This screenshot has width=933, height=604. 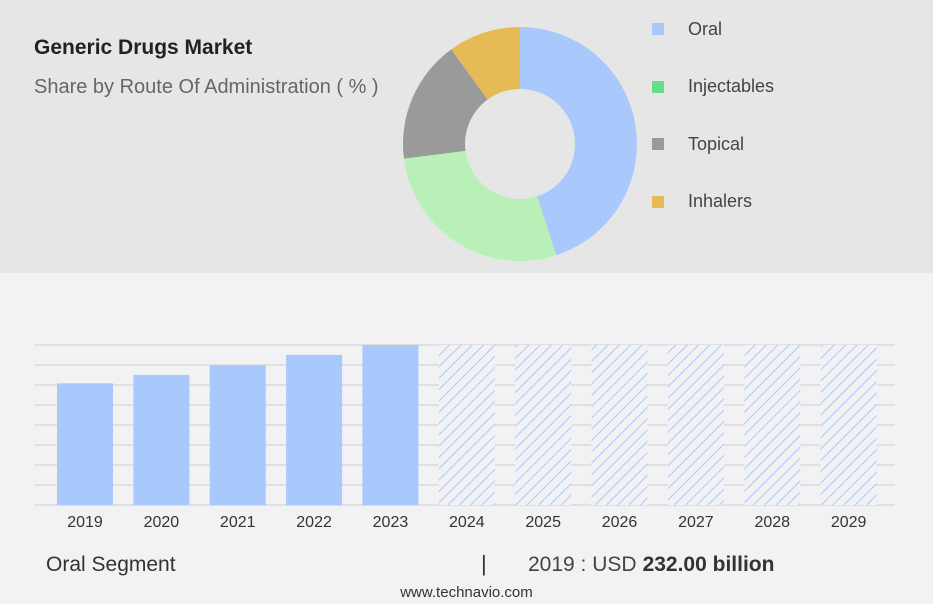 I want to click on legend: Oral Injectables Topical Inhalers, so click(x=713, y=129).